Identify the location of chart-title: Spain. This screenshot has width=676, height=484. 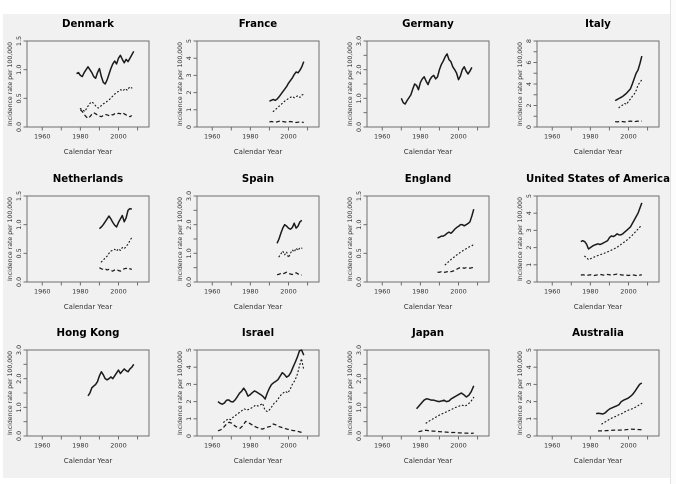
(258, 179).